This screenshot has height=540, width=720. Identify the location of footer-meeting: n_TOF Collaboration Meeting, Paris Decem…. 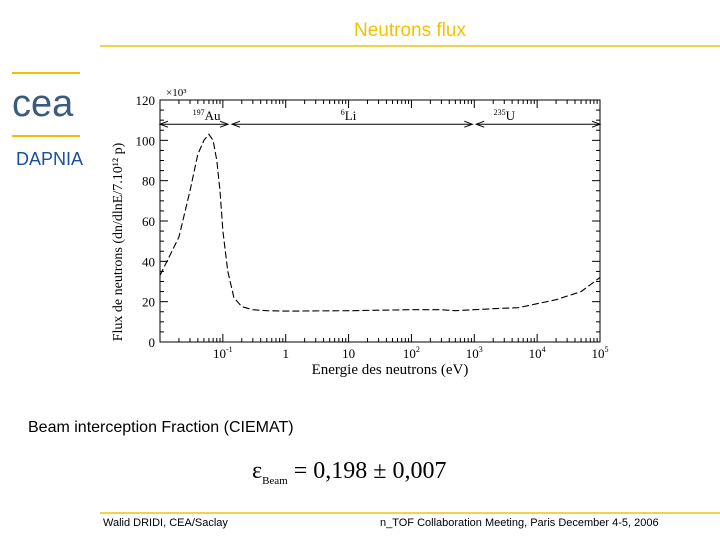
(519, 523).